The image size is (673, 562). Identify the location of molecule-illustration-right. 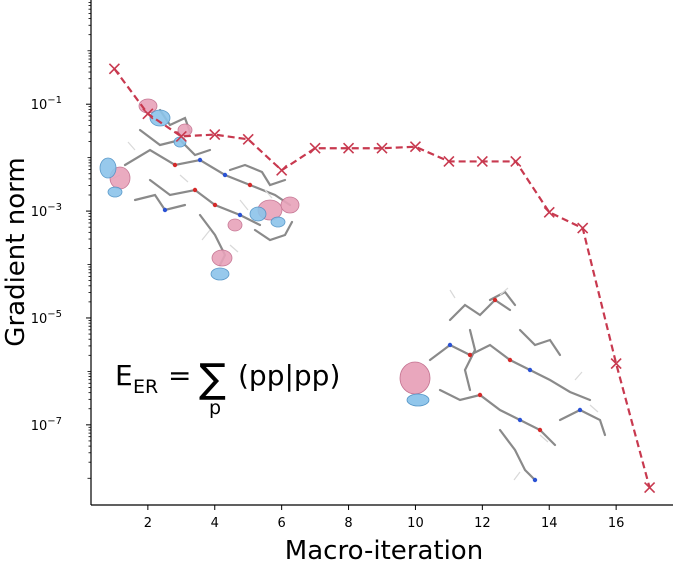
(503, 385).